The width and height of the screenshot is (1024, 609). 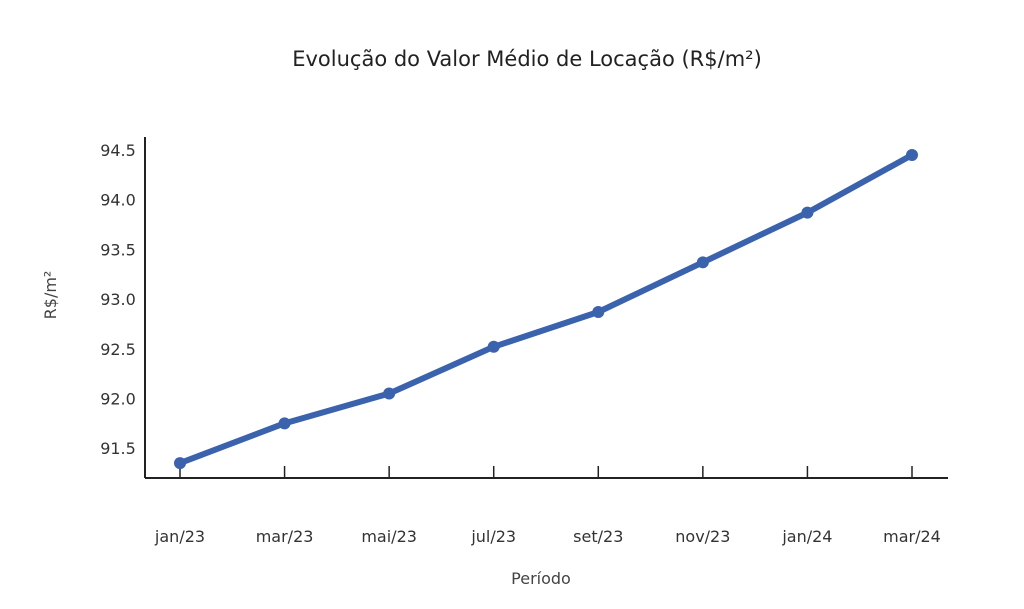 What do you see at coordinates (702, 536) in the screenshot?
I see `x-tick-label: nov/23` at bounding box center [702, 536].